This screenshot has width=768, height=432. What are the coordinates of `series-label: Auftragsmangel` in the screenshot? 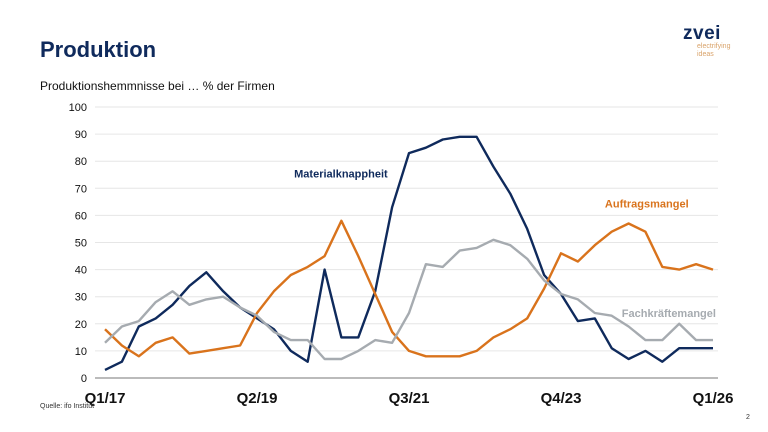 It's located at (647, 204).